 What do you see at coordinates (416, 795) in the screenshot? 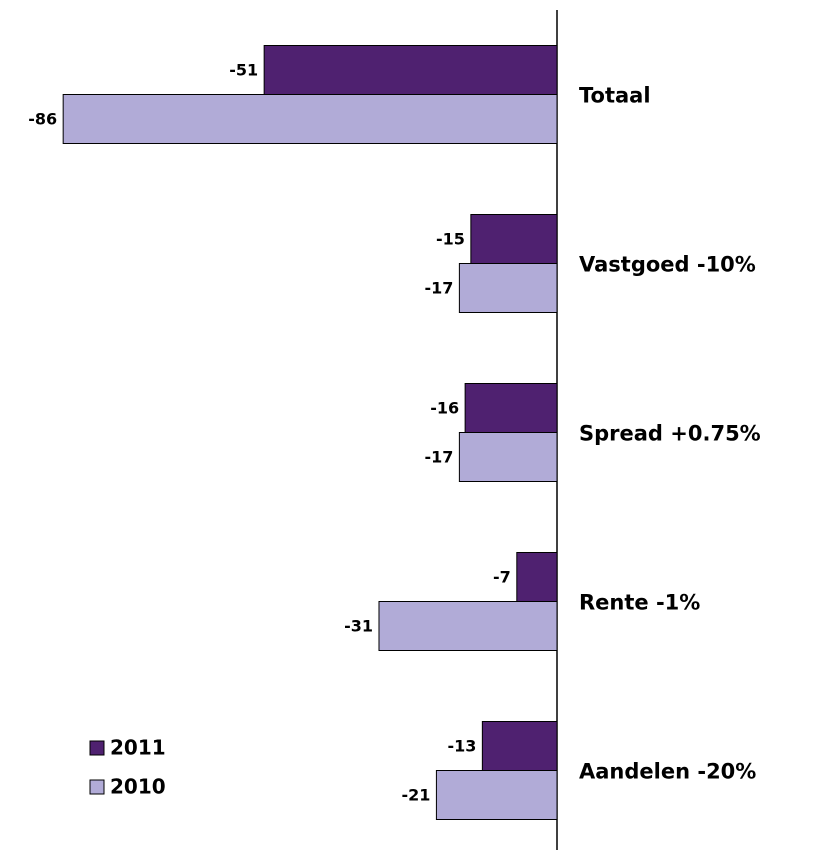
I see `data-label: -21` at bounding box center [416, 795].